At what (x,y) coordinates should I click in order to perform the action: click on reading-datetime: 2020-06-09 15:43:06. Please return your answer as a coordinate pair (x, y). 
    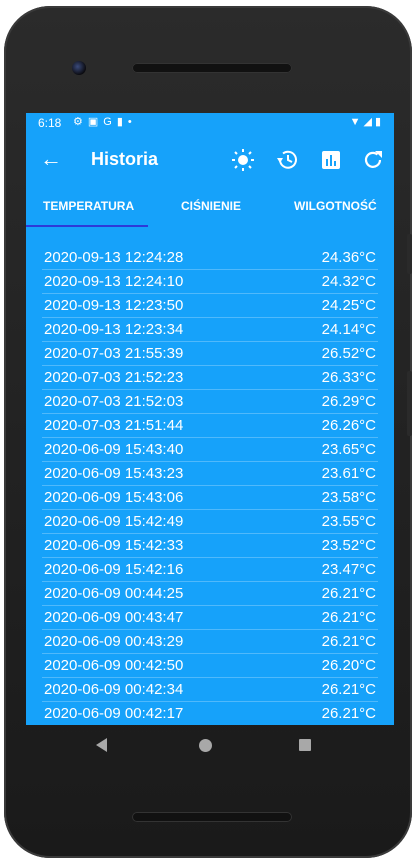
    Looking at the image, I should click on (114, 497).